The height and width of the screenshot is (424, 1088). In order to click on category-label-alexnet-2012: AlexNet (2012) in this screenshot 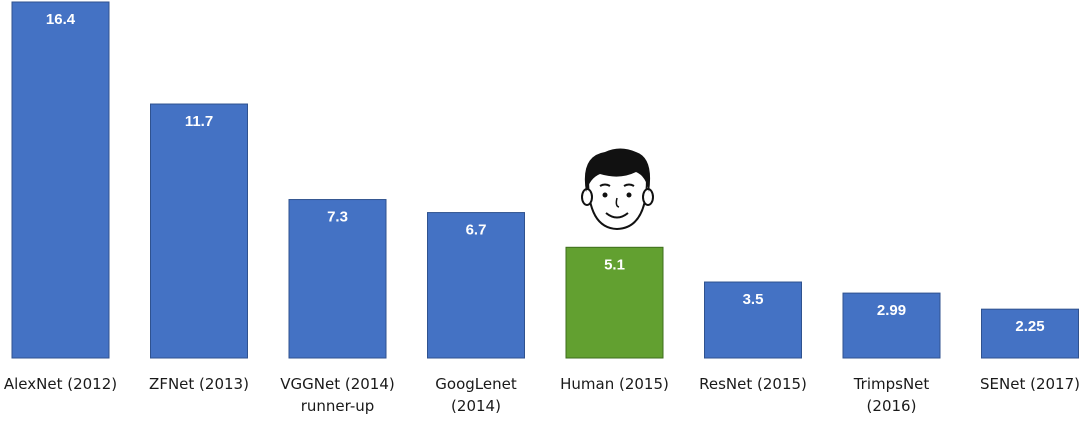, I will do `click(60, 384)`.